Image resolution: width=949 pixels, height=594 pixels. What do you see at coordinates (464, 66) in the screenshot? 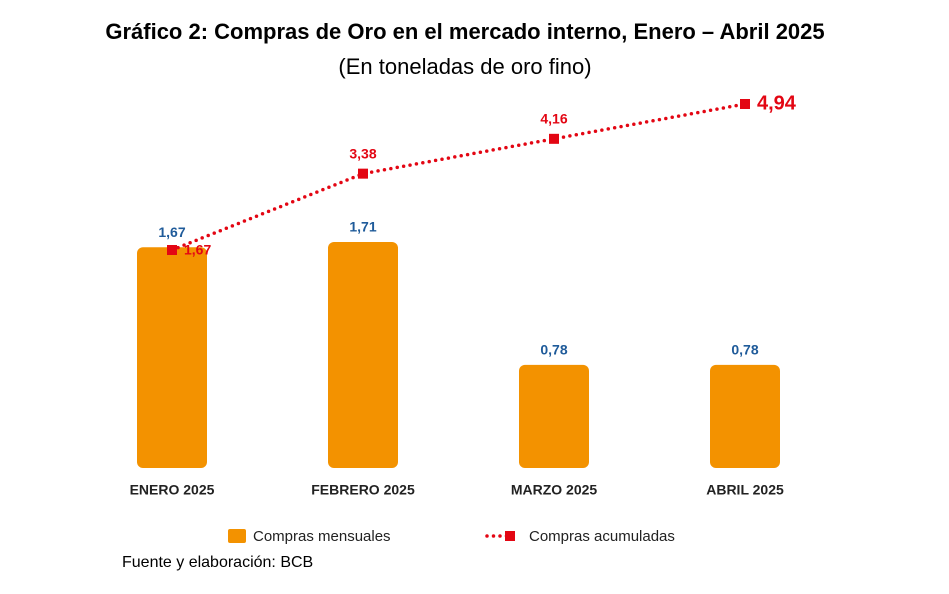
I see `chart-subtitle: (En toneladas de oro fino)` at bounding box center [464, 66].